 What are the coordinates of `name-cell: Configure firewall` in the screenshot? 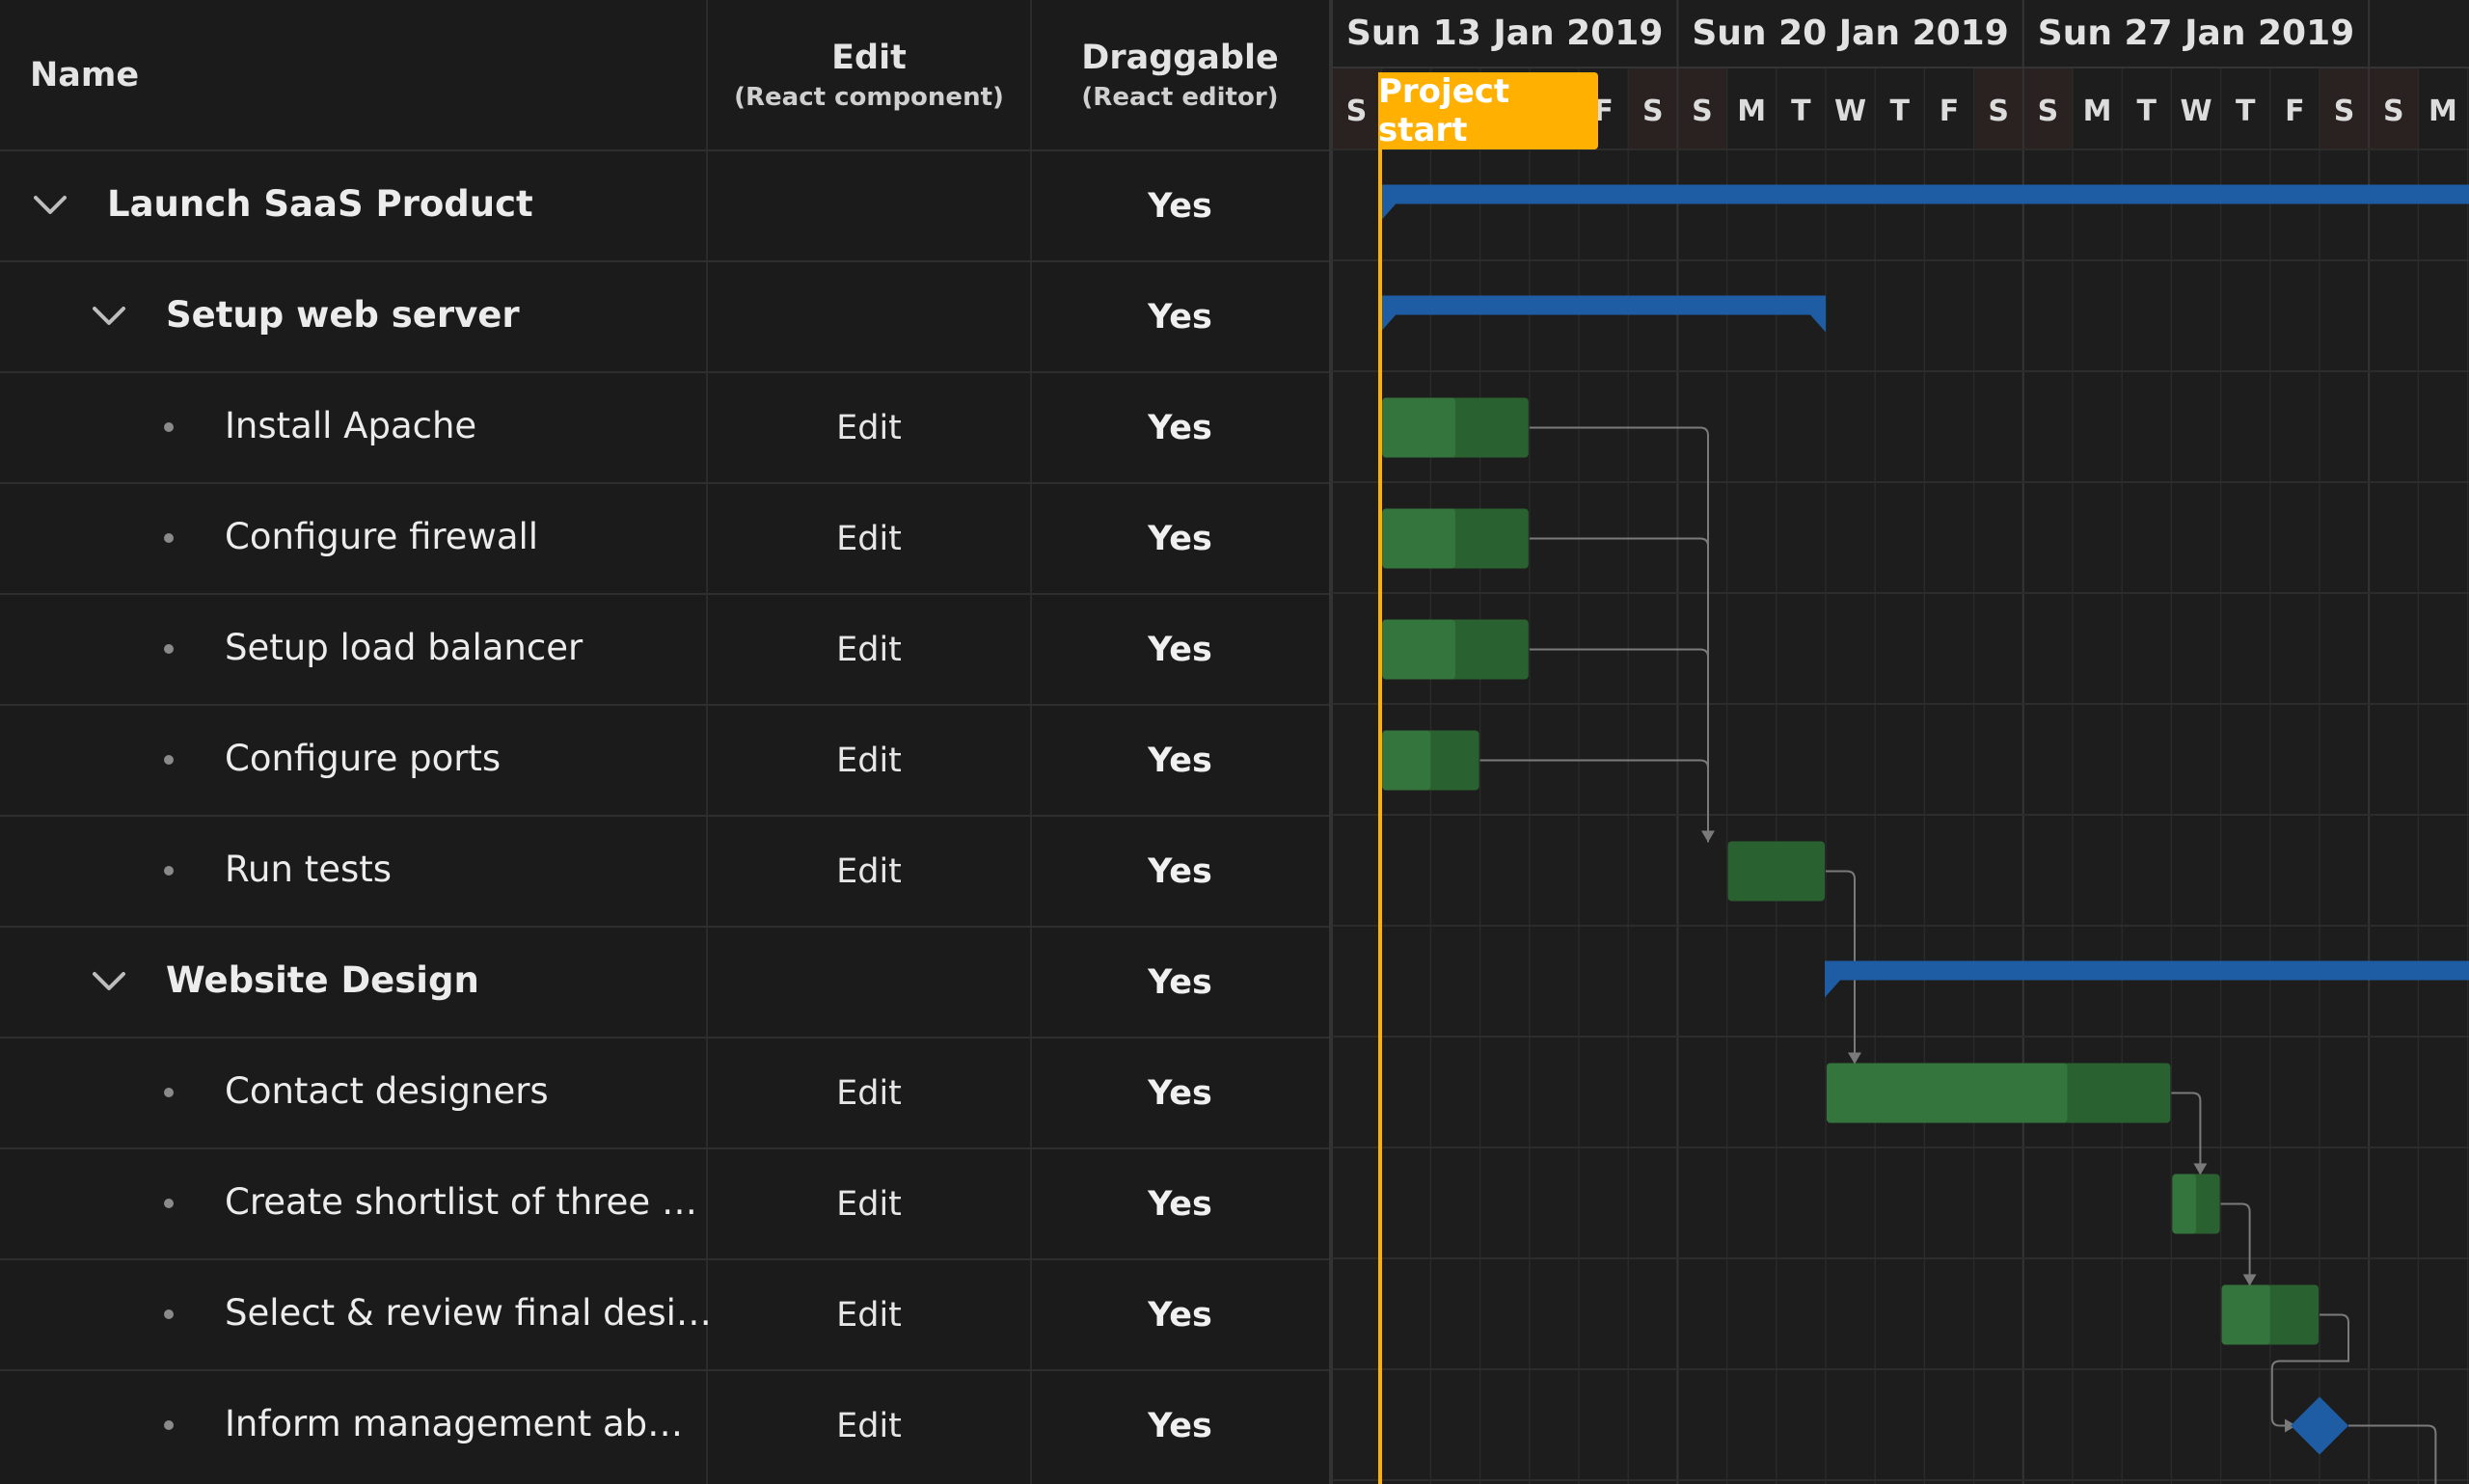 It's located at (353, 538).